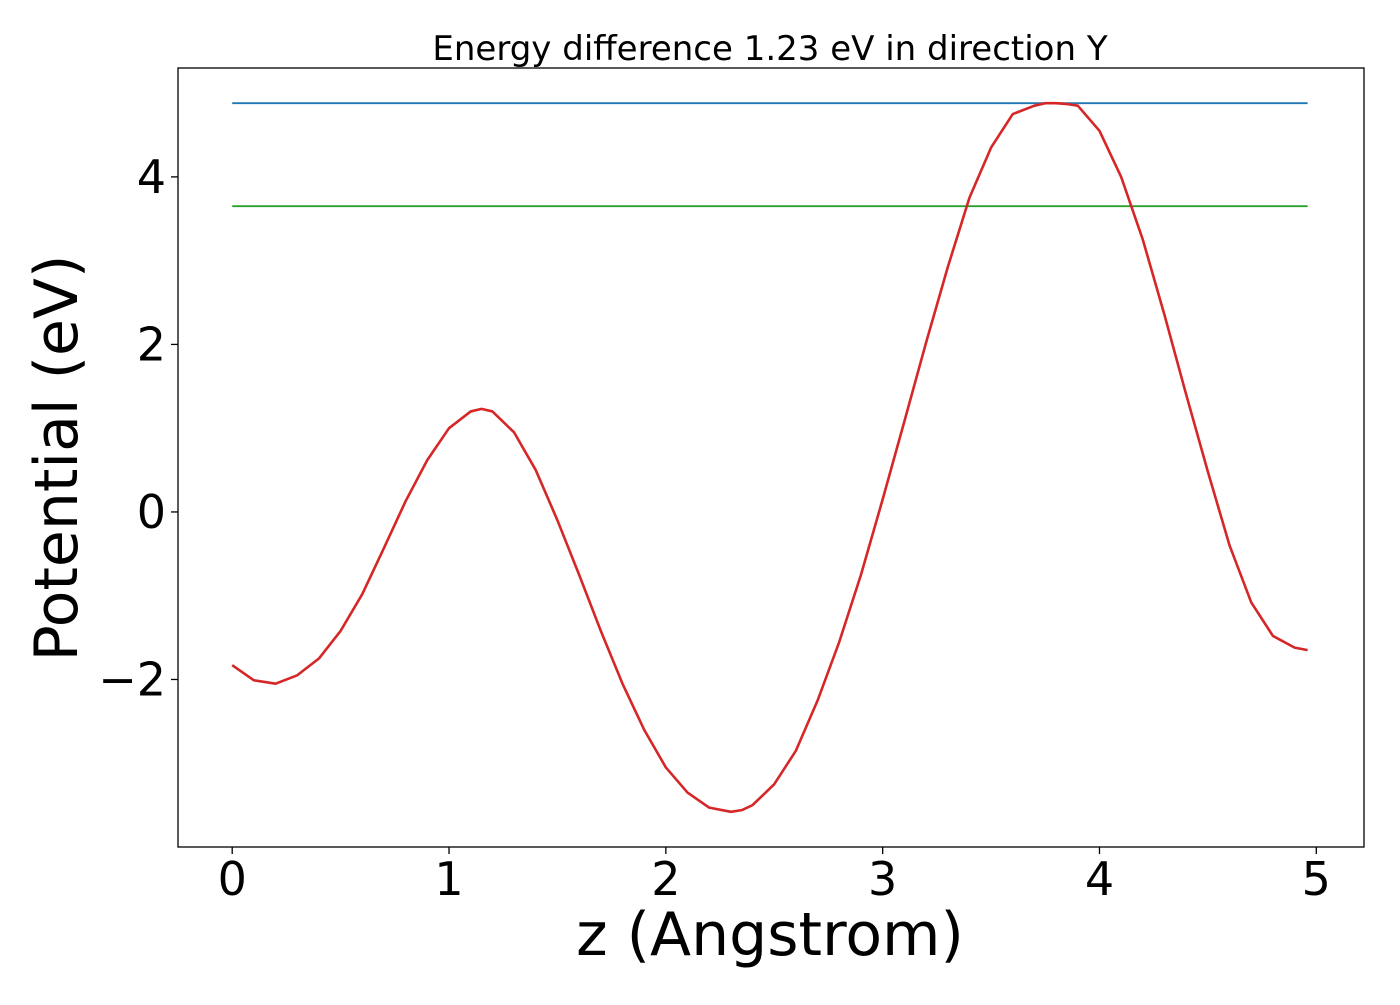  Describe the element at coordinates (138, 428) in the screenshot. I see `y-axis: −2 0 2 4` at that location.